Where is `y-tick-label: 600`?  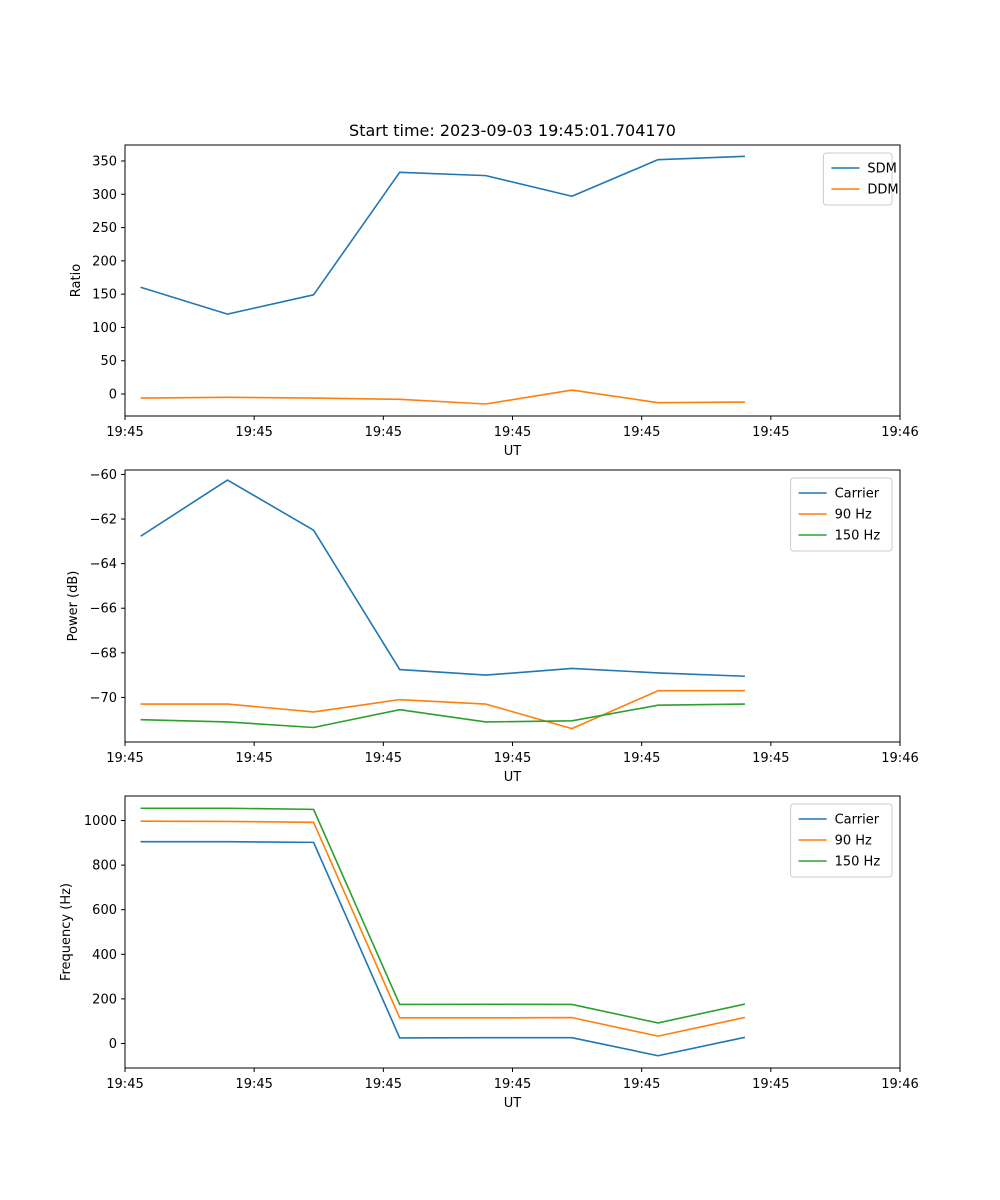 y-tick-label: 600 is located at coordinates (104, 910).